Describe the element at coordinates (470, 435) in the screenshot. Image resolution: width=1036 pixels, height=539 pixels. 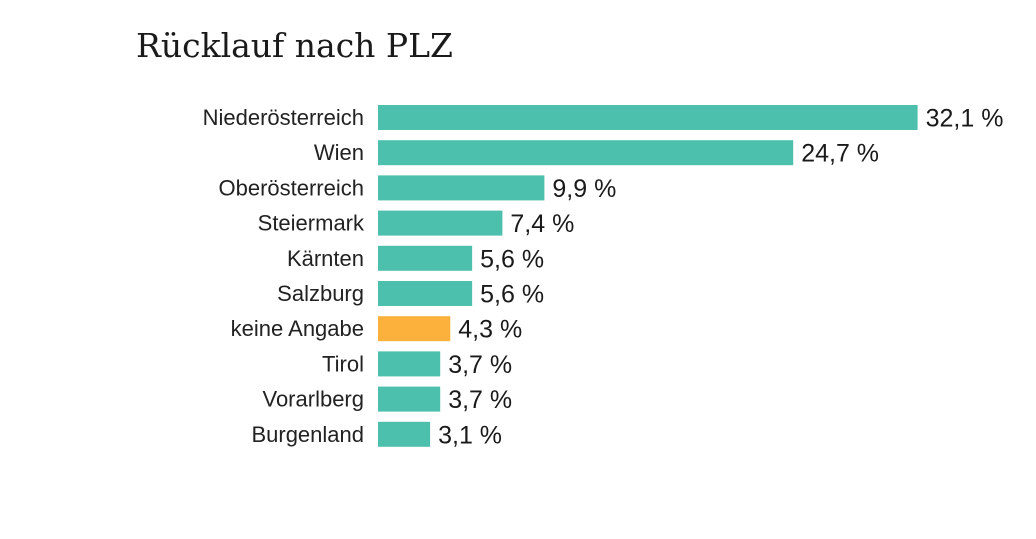
I see `value-label: 3,1 %` at that location.